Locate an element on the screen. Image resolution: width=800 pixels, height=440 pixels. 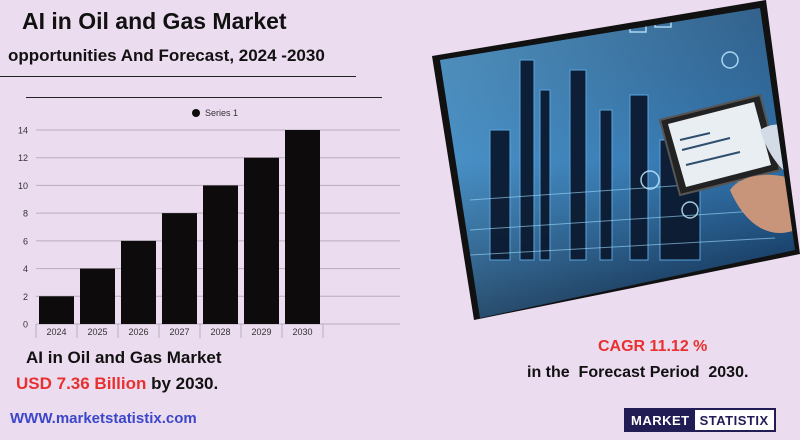
market-value-suffix: by 2030. is located at coordinates (182, 383).